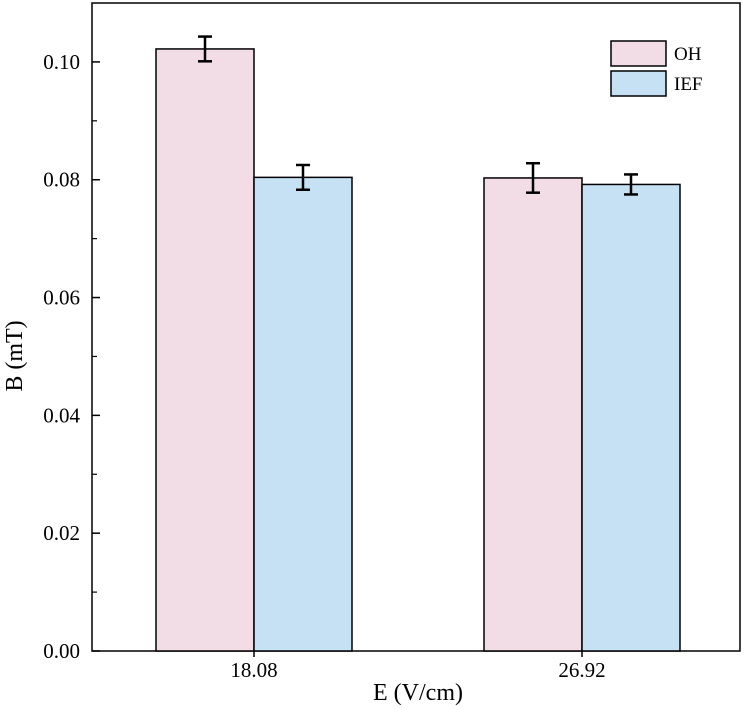 The image size is (748, 709). What do you see at coordinates (253, 670) in the screenshot?
I see `x-tick-label: 18.08` at bounding box center [253, 670].